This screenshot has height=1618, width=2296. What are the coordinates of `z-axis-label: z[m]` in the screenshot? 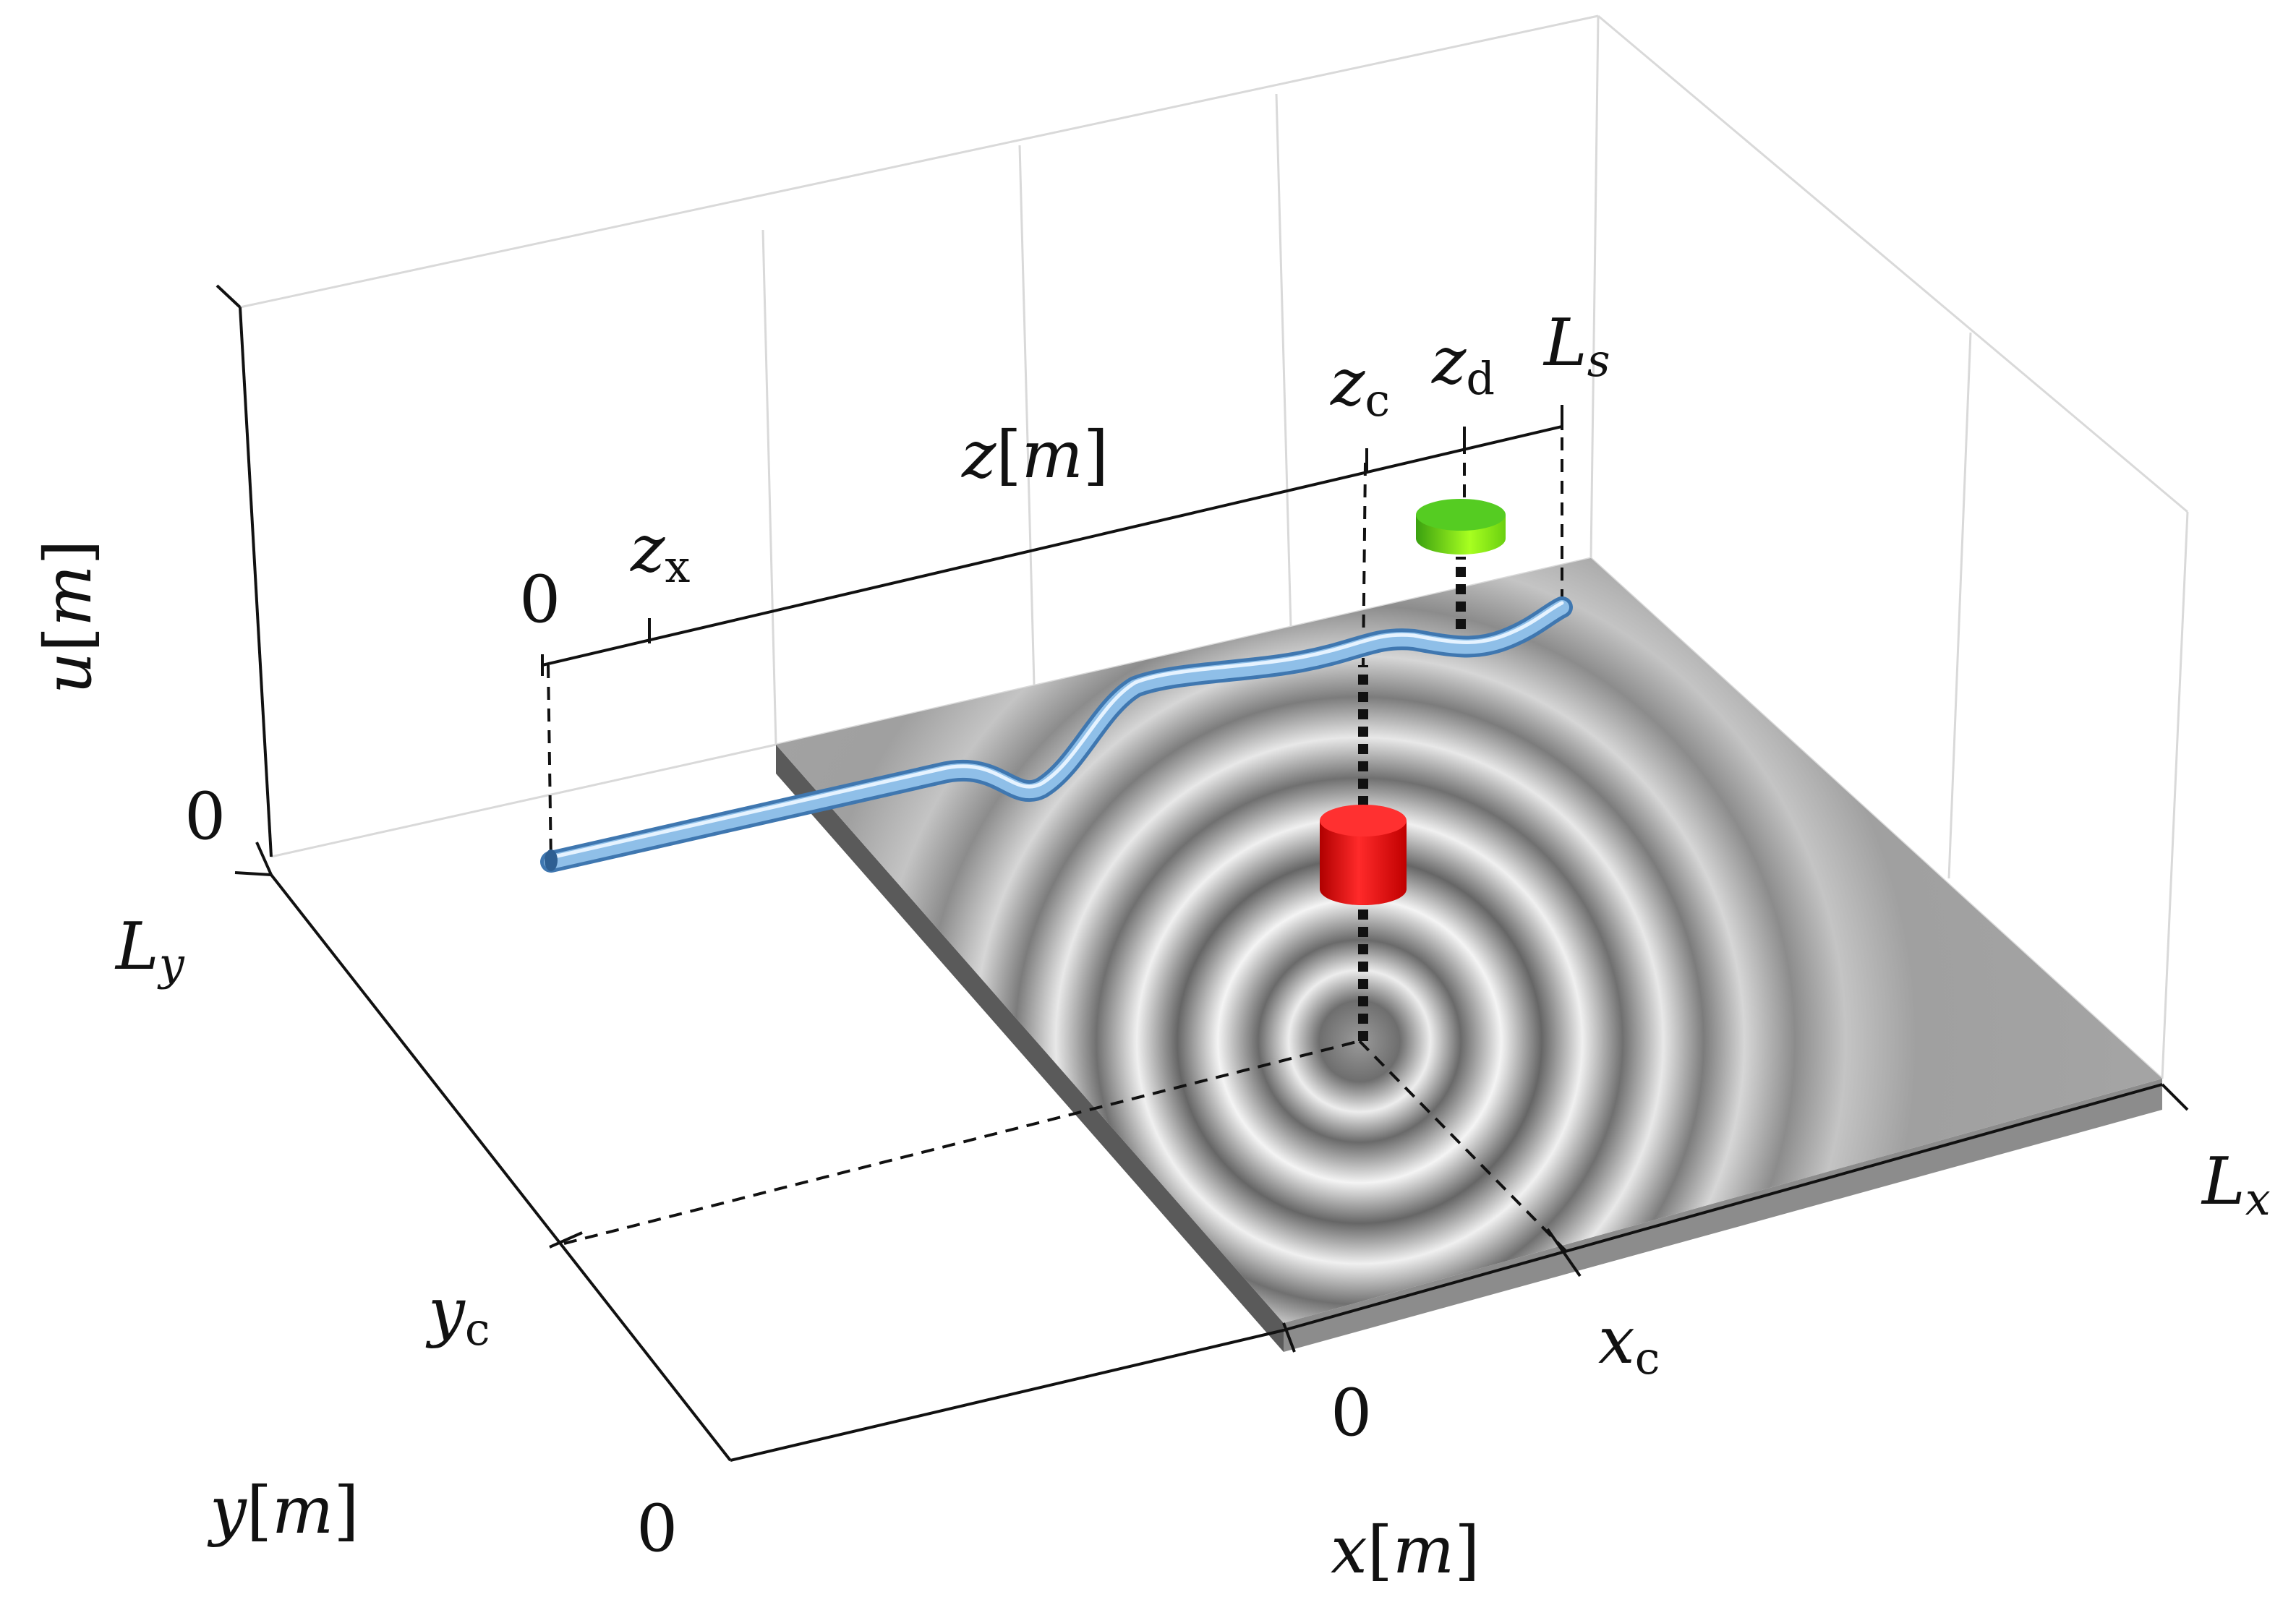 It's located at (1035, 455).